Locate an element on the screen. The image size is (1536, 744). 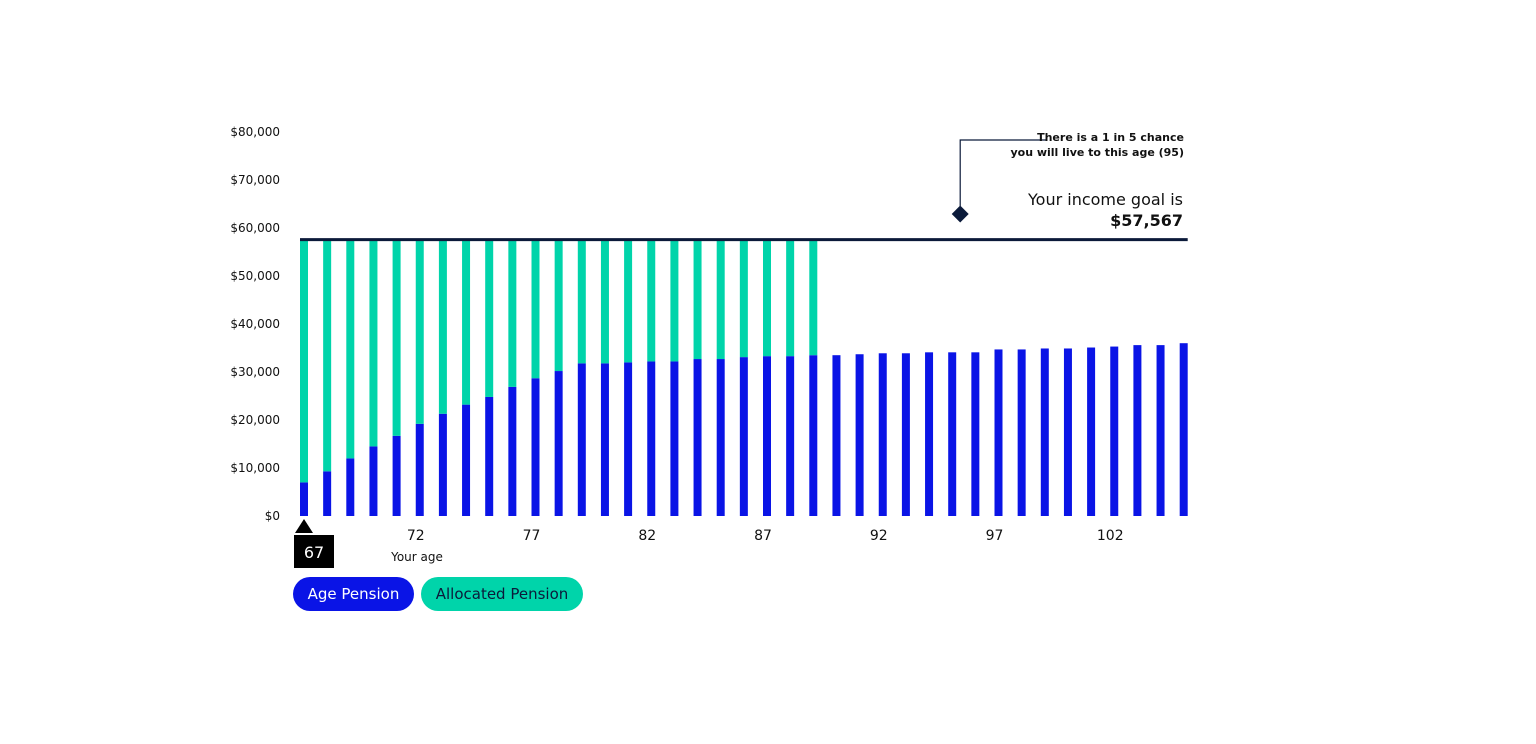
current-age-triangle-icon is located at coordinates (304, 526).